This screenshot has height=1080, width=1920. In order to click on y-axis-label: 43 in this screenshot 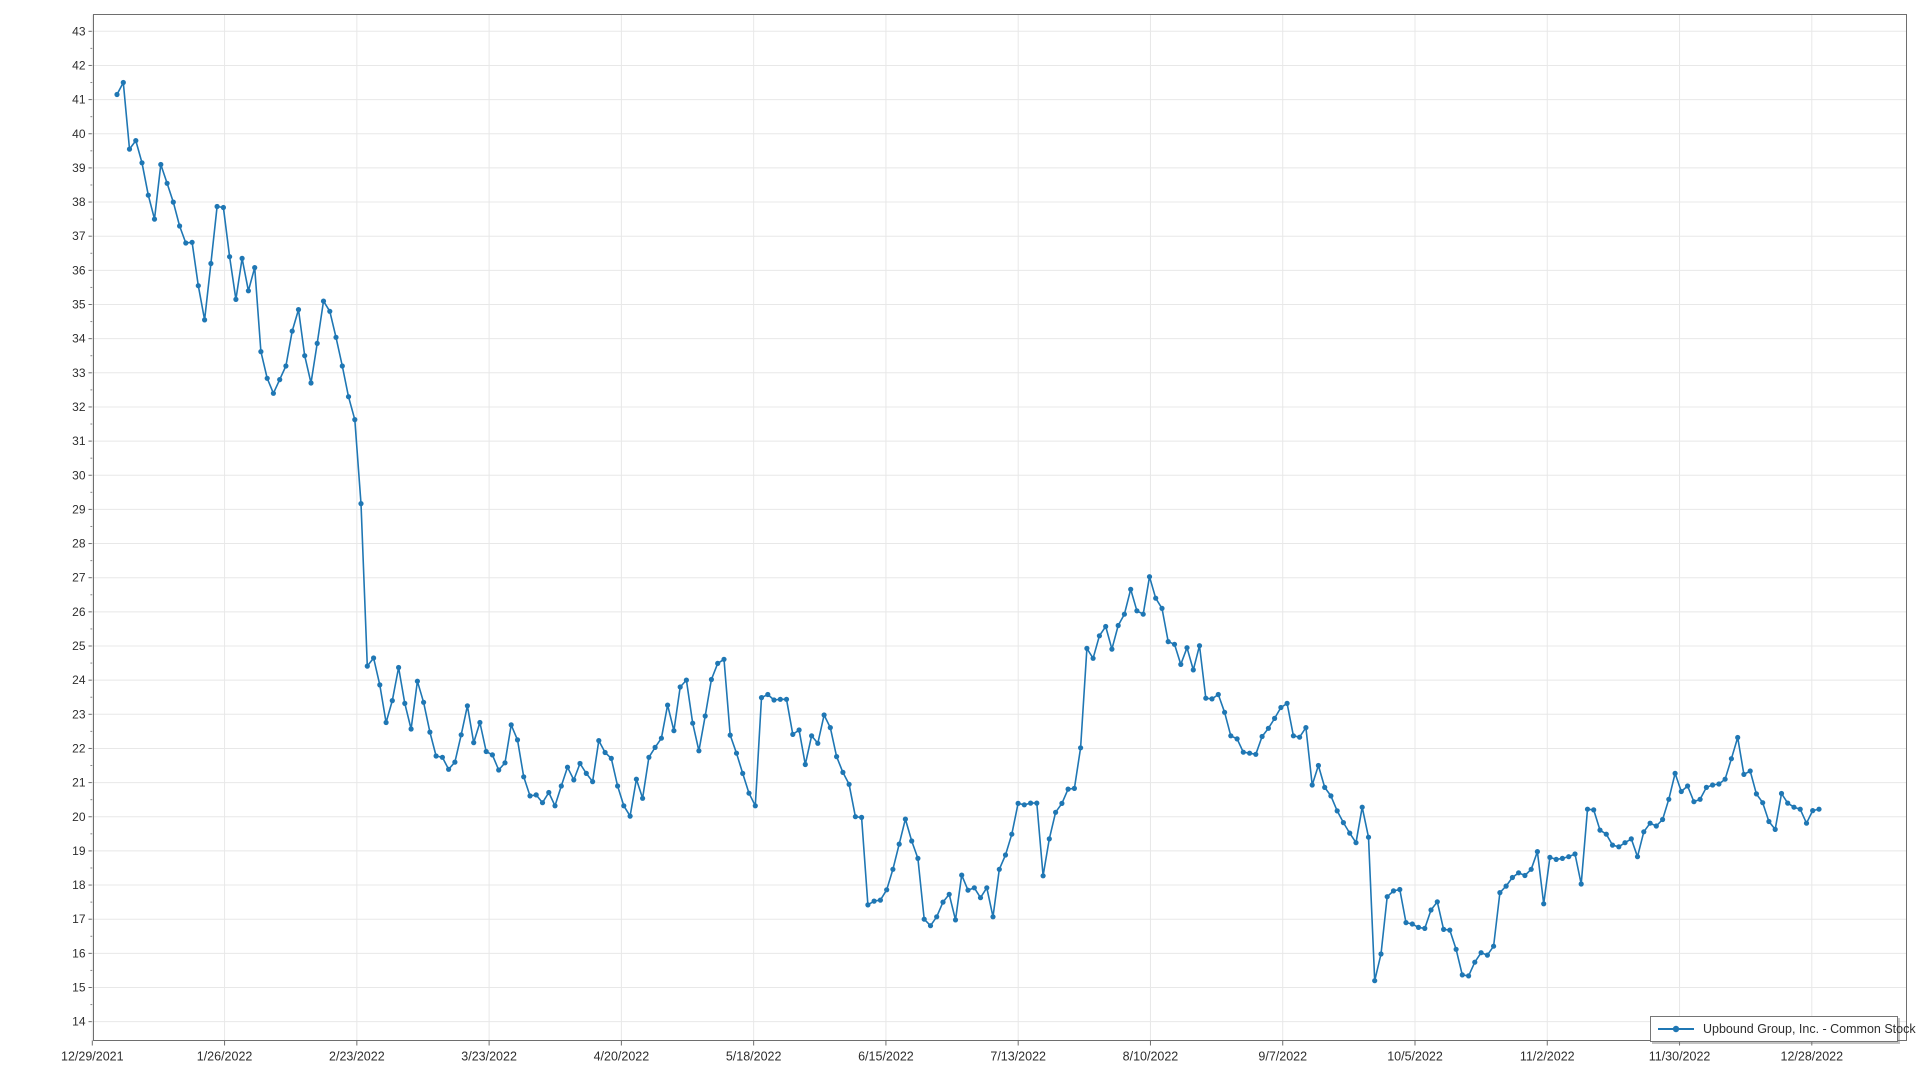, I will do `click(79, 31)`.